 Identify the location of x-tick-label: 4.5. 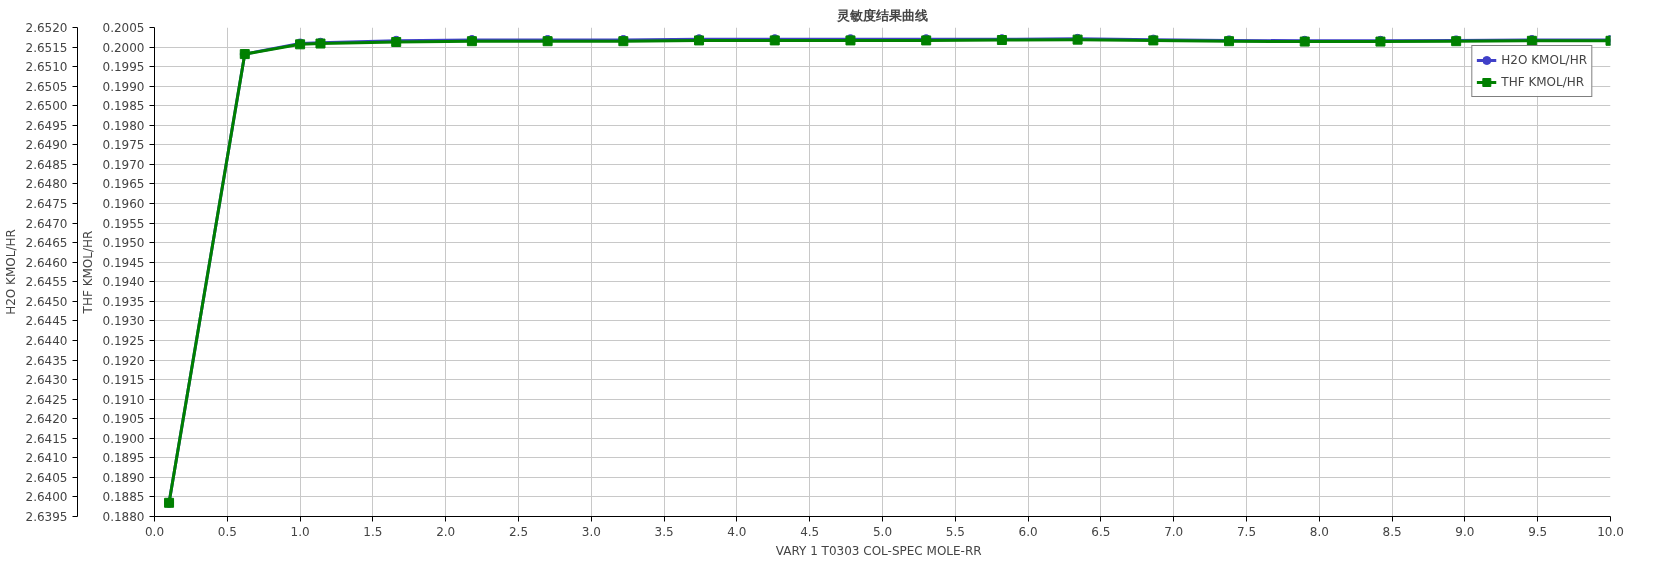
(810, 531).